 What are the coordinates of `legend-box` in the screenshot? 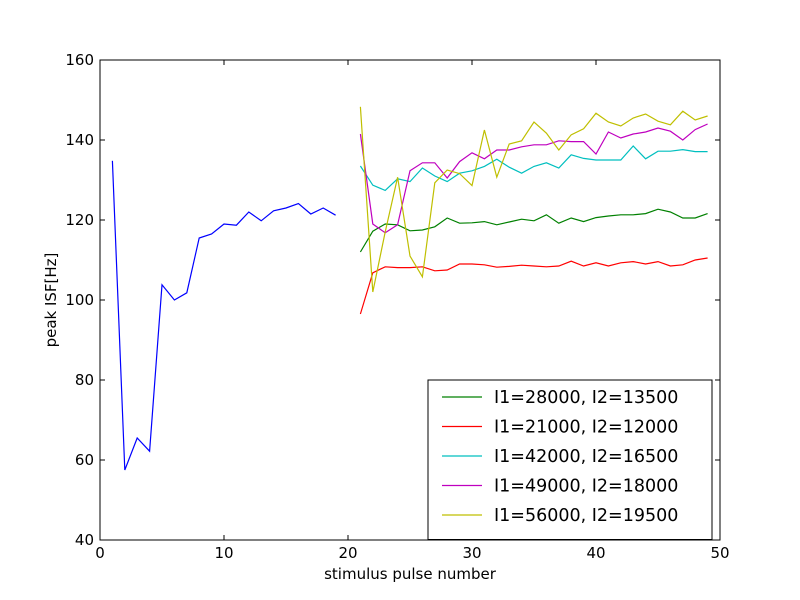 It's located at (570, 459).